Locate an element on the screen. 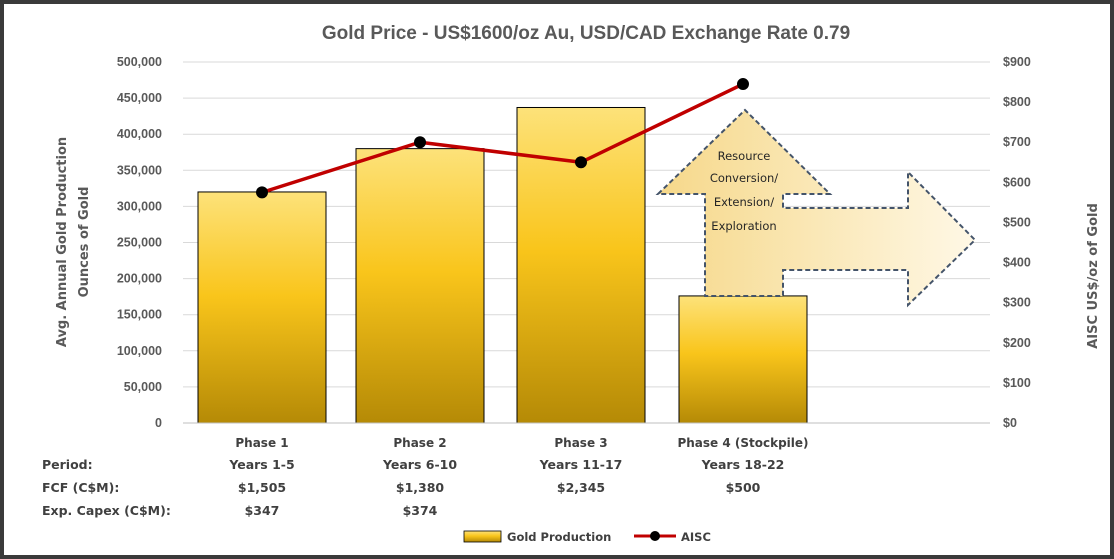 This screenshot has height=559, width=1114. annotation-line-3: Extension/ is located at coordinates (744, 202).